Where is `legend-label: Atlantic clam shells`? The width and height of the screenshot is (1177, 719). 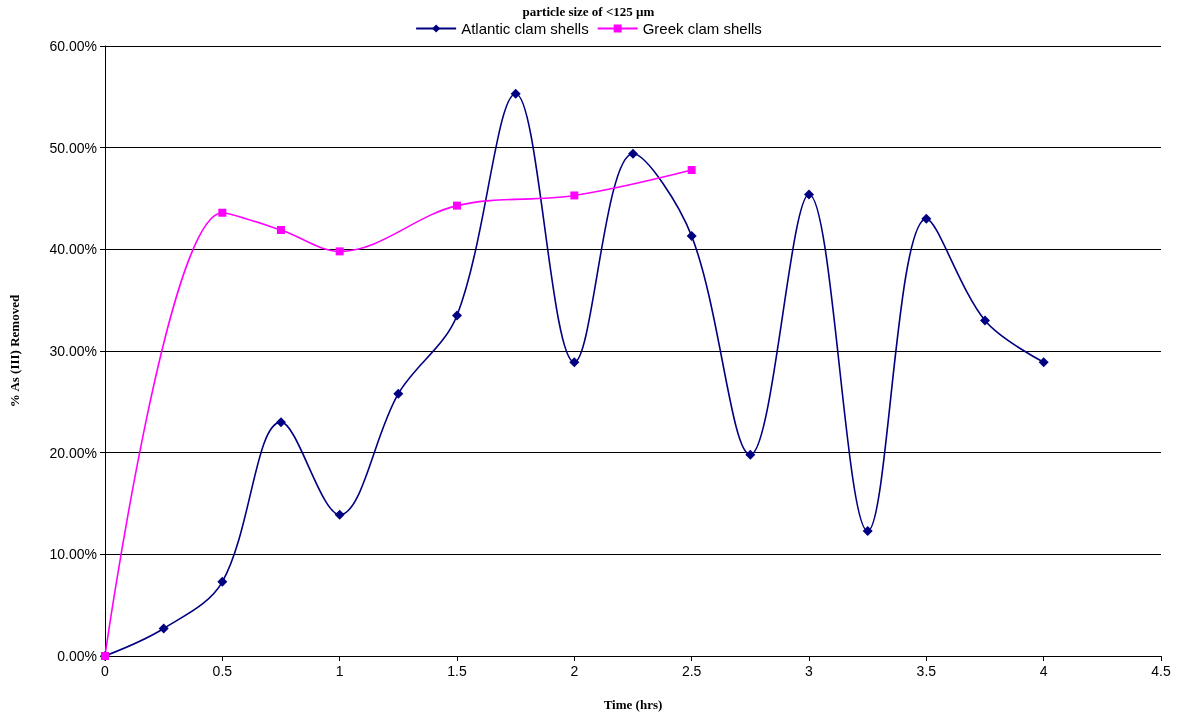 legend-label: Atlantic clam shells is located at coordinates (525, 28).